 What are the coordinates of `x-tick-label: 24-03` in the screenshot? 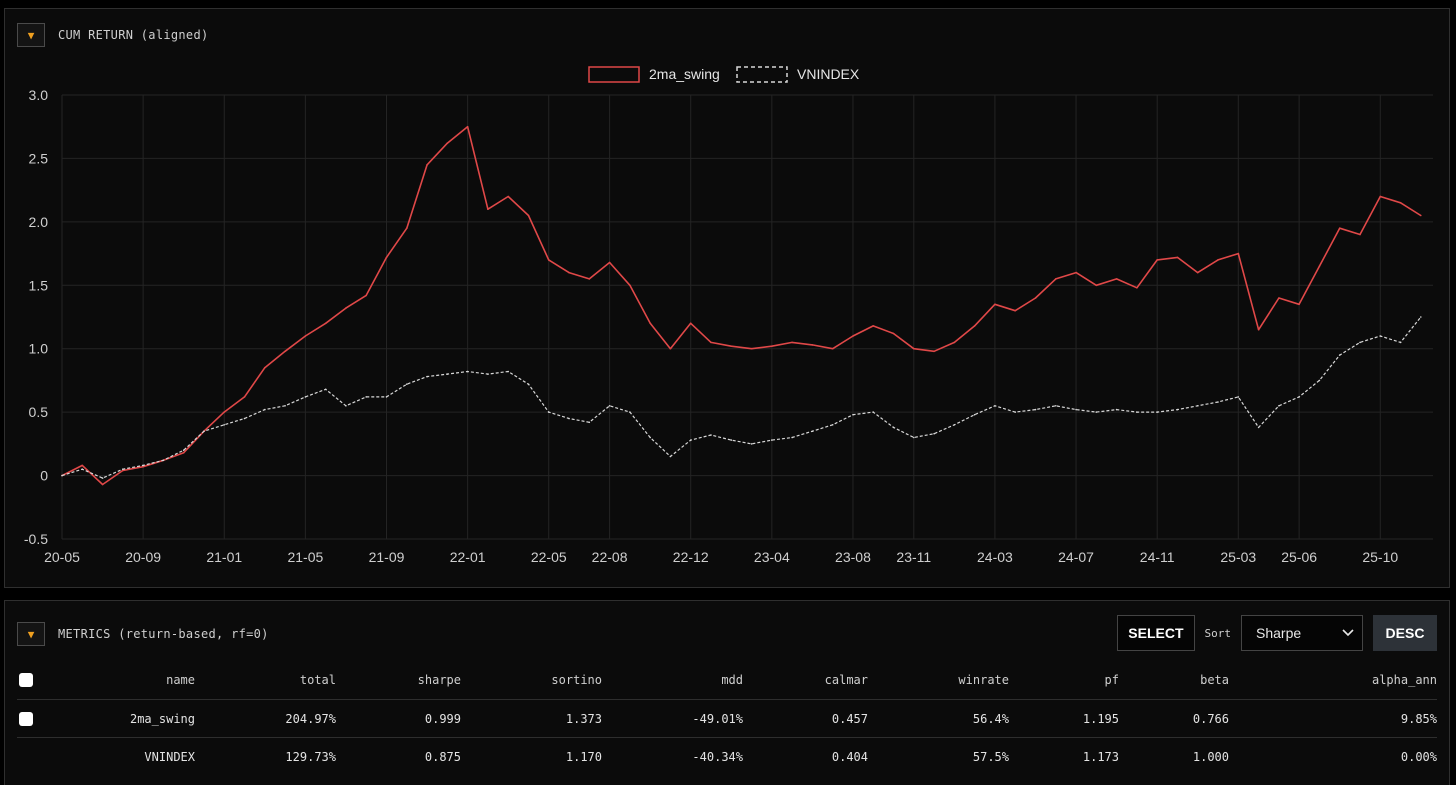 It's located at (995, 557).